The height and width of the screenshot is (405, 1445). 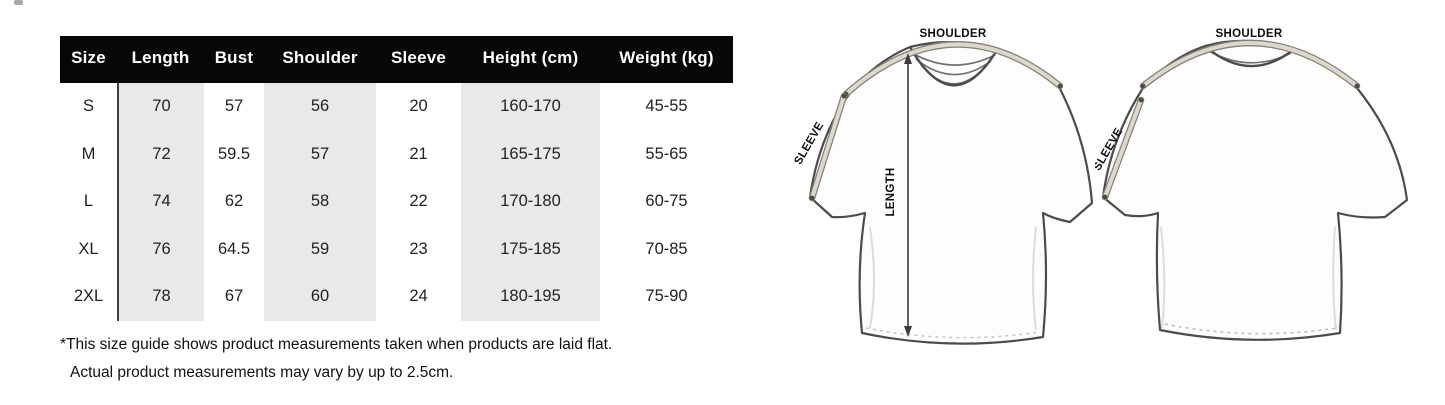 What do you see at coordinates (320, 202) in the screenshot?
I see `table-cell: 58` at bounding box center [320, 202].